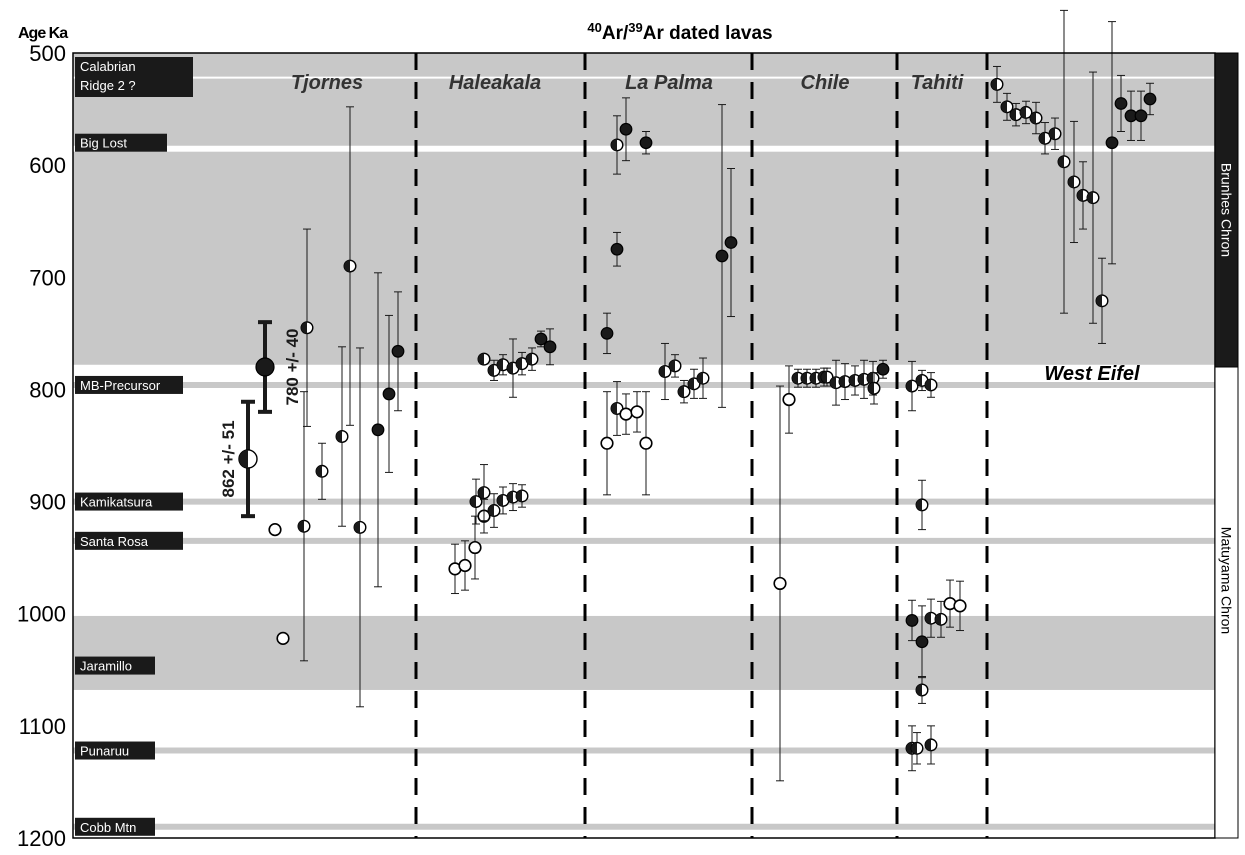 The image size is (1245, 855). I want to click on y-tick-label-5: 1000, so click(41, 614).